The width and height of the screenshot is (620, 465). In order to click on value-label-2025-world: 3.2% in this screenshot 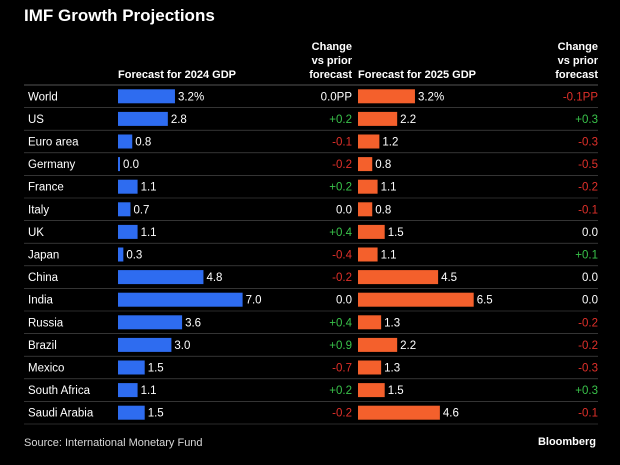, I will do `click(431, 97)`.